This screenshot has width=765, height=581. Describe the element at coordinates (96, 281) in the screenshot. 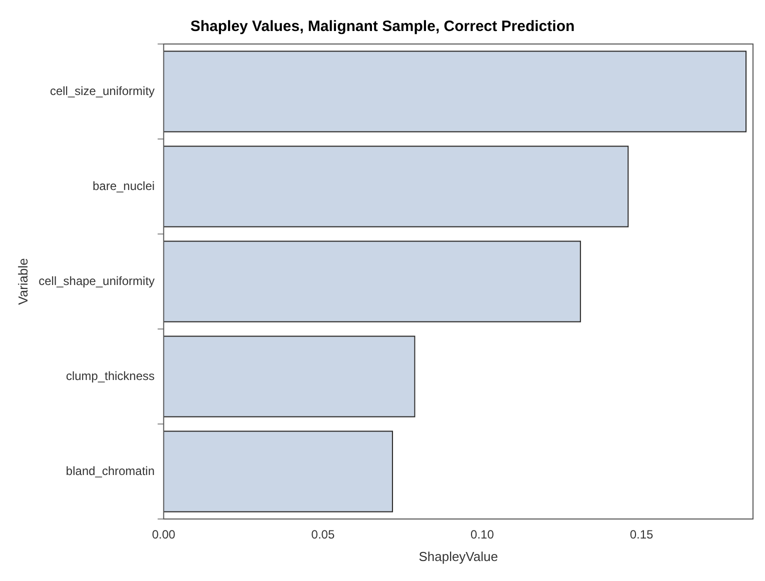

I see `y-tick-label: cell_shape_uniformity` at that location.